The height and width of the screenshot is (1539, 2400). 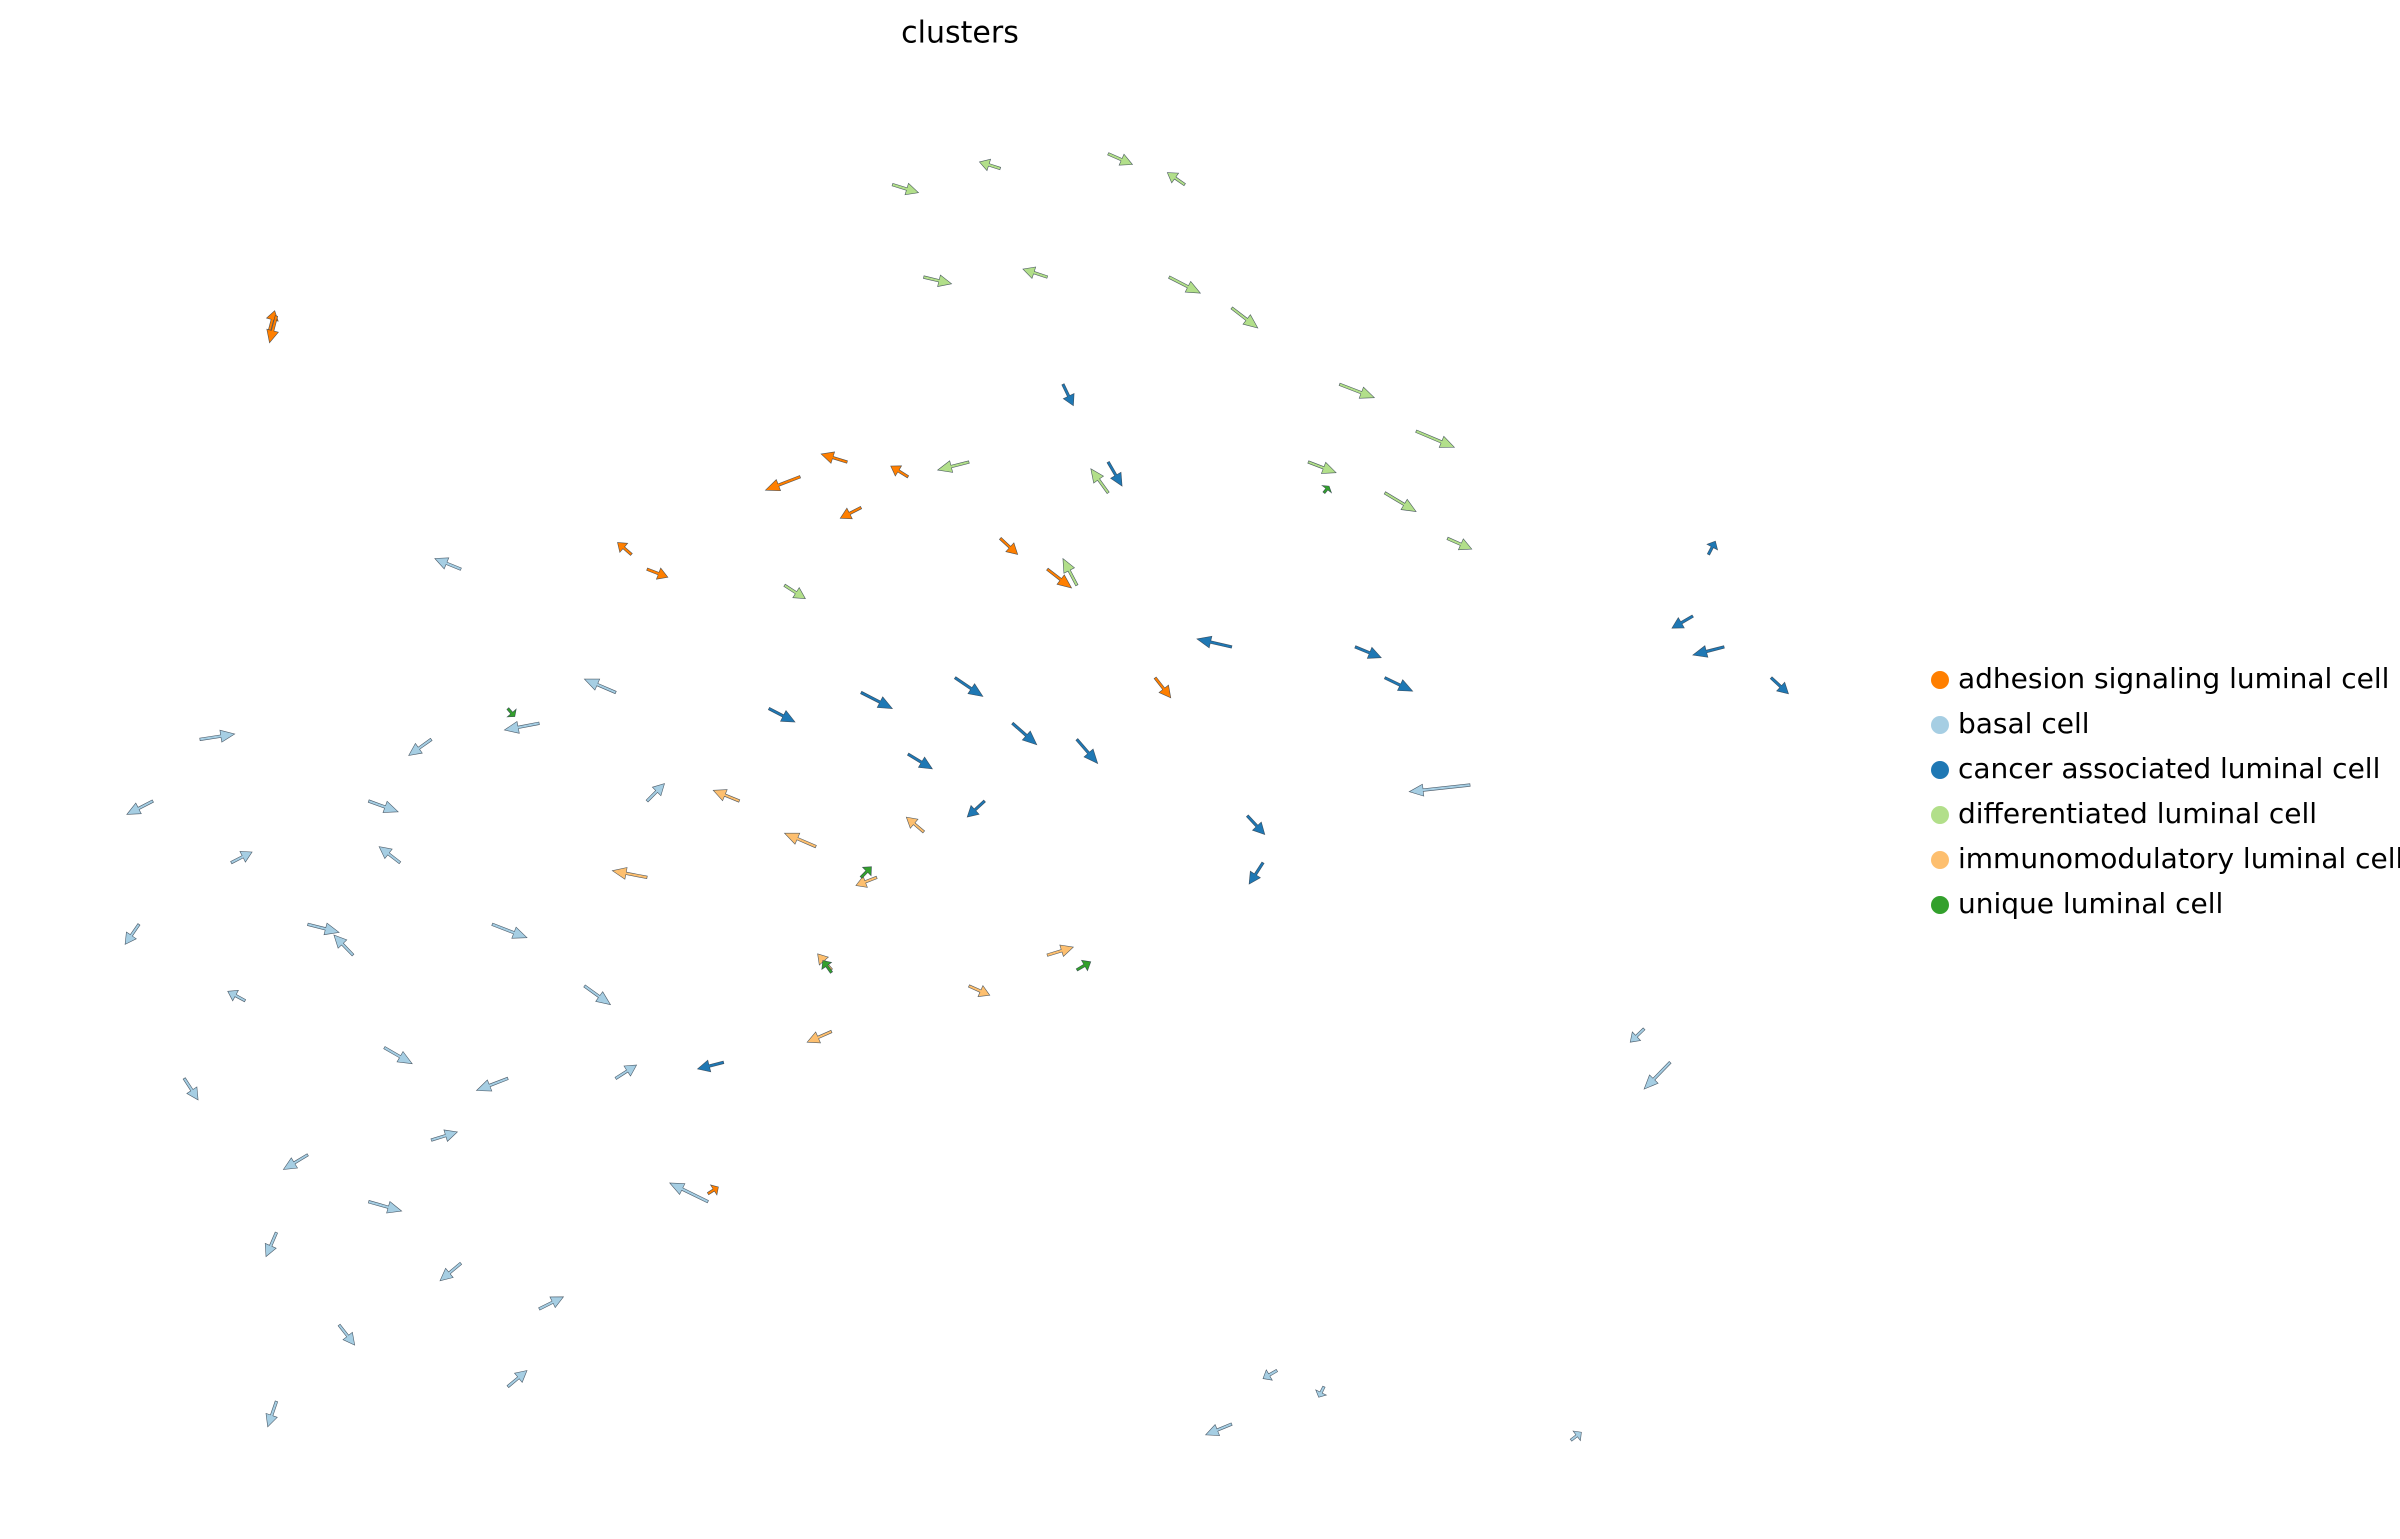 I want to click on legend-label: immunomodulatory luminal cell, so click(x=2179, y=858).